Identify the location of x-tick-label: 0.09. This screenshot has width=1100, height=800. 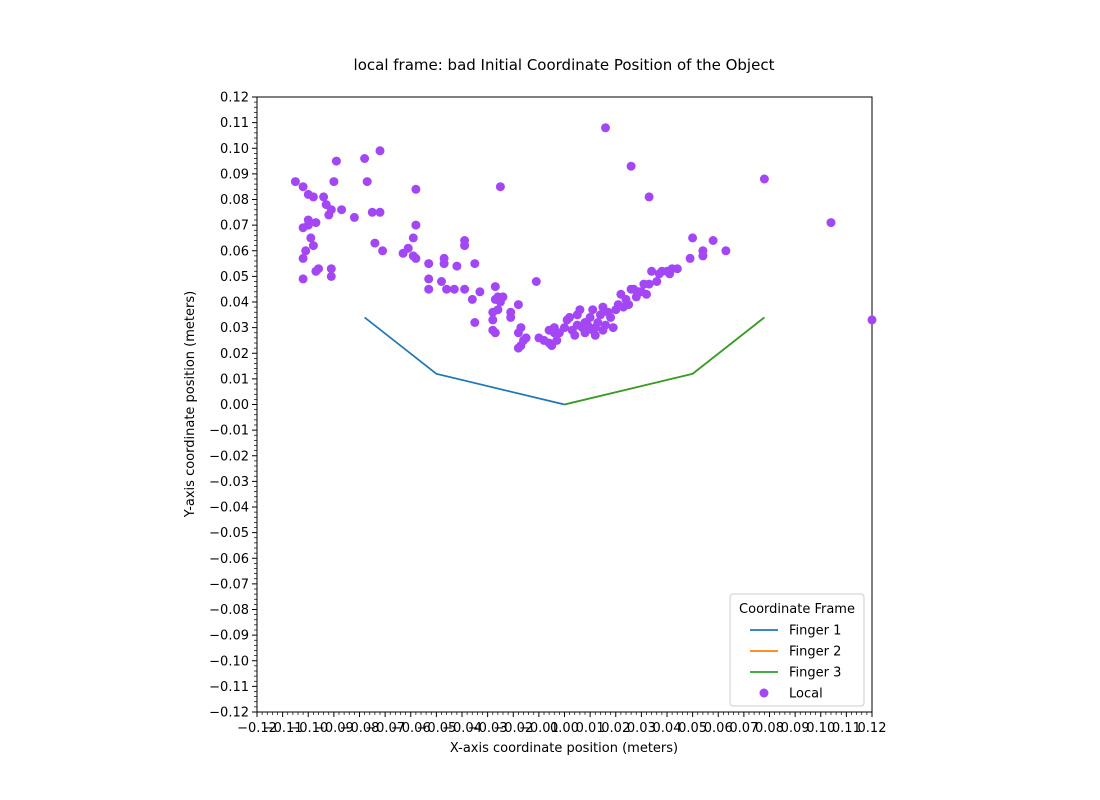
(795, 728).